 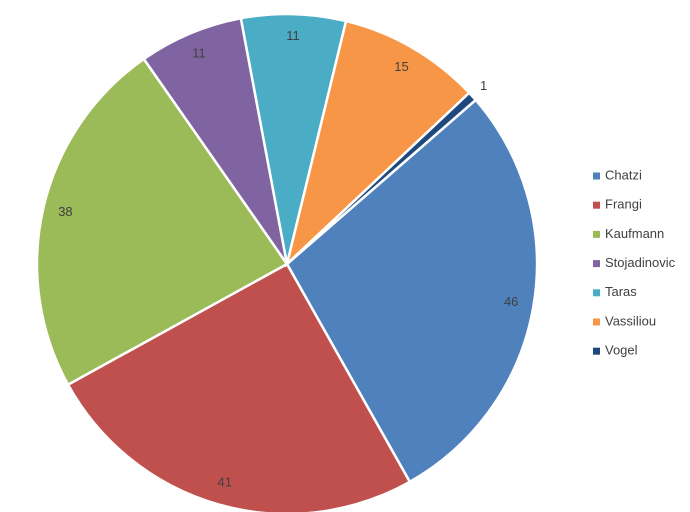 I want to click on data-label: 15, so click(x=401, y=66).